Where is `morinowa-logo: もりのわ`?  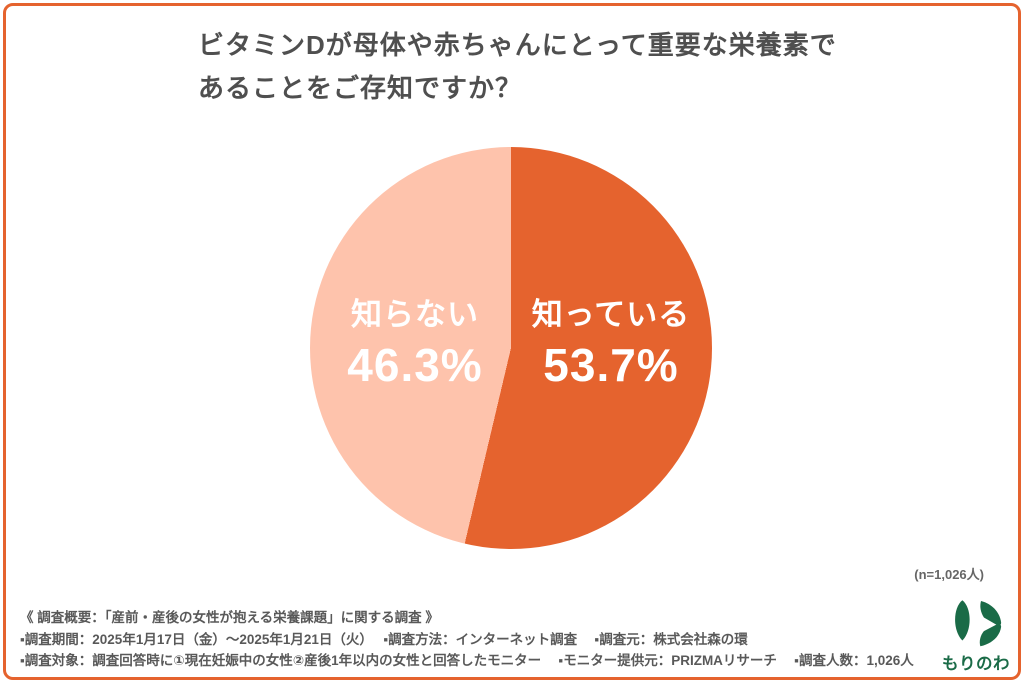 morinowa-logo: もりのわ is located at coordinates (976, 636).